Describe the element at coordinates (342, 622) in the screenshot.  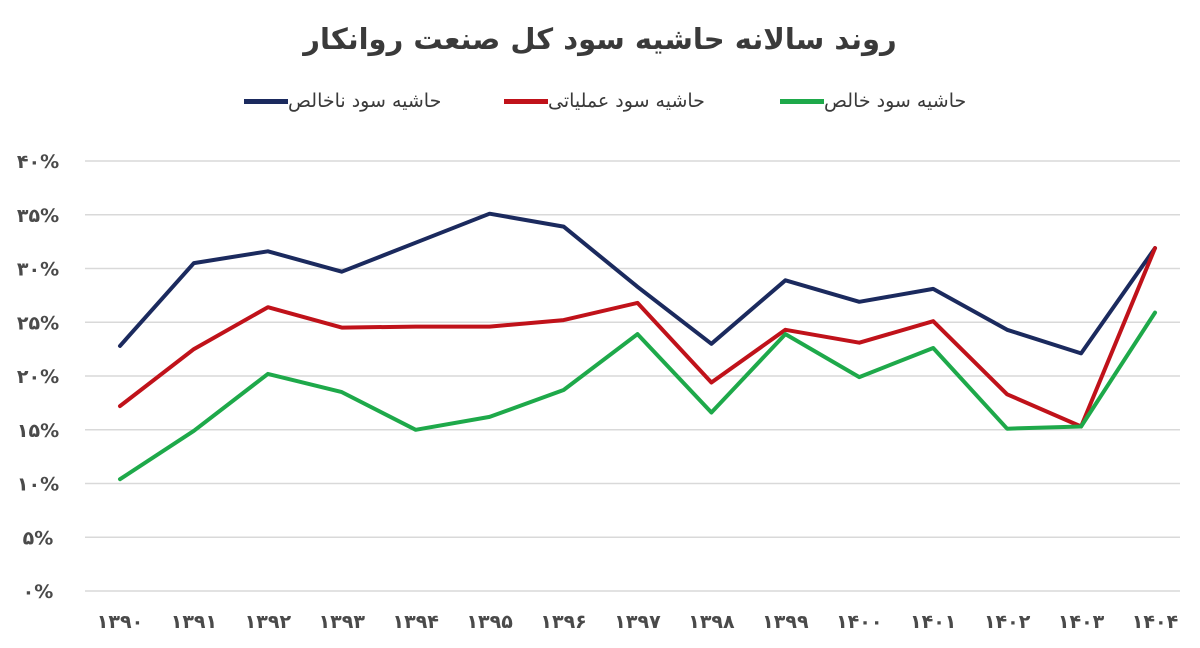
I see `x-tick-label: ۱۳۹۳` at that location.